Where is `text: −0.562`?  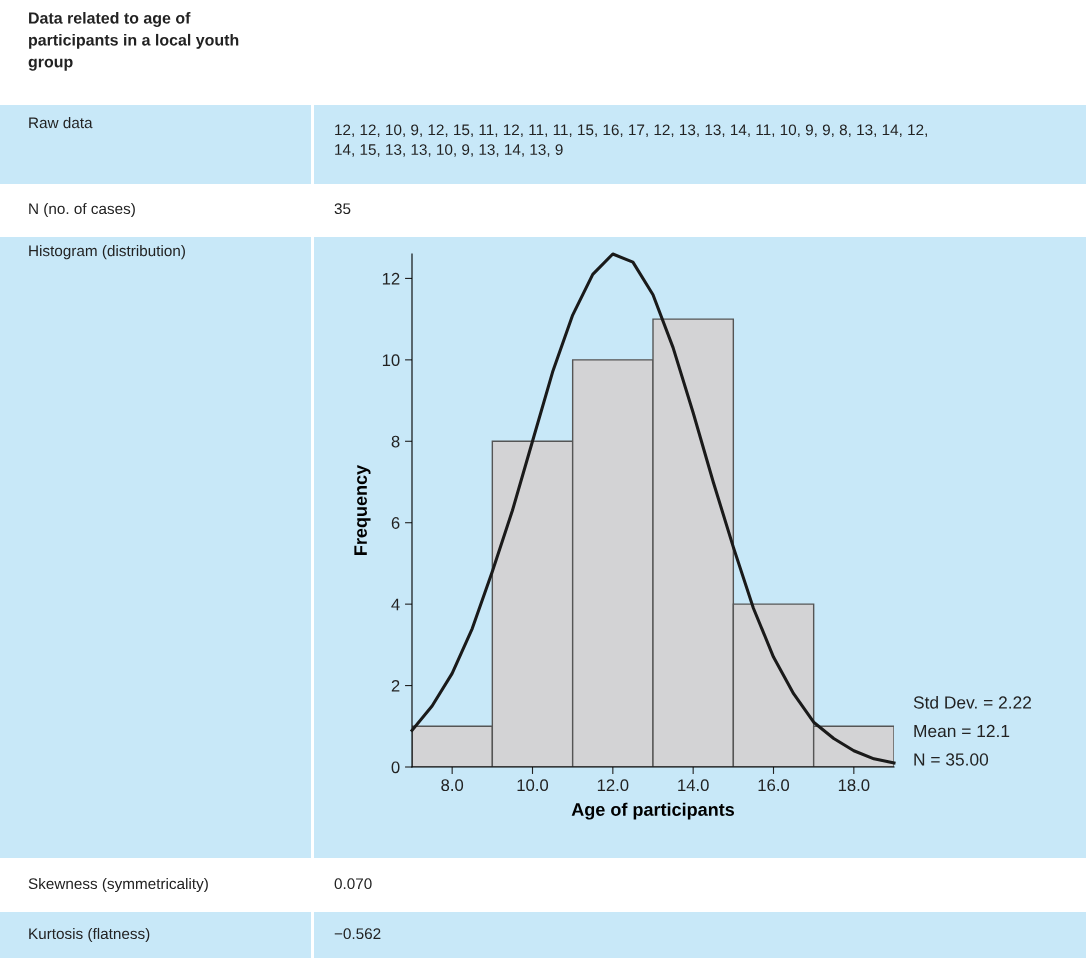
text: −0.562 is located at coordinates (357, 934).